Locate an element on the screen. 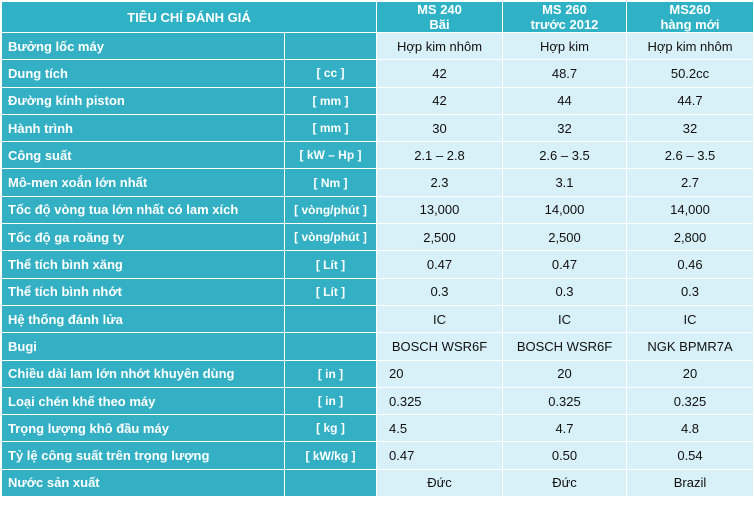  table-row: Nước sản xuất Đức Đức Brazil is located at coordinates (377, 483).